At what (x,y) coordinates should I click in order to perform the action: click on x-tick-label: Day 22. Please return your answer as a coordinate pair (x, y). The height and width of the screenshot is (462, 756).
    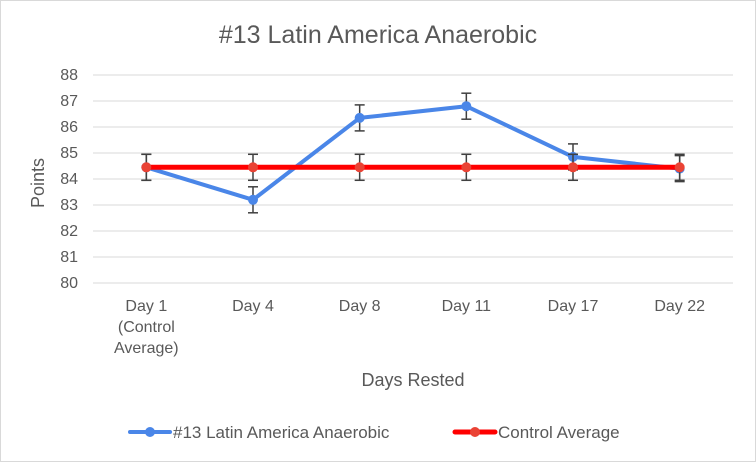
    Looking at the image, I should click on (679, 306).